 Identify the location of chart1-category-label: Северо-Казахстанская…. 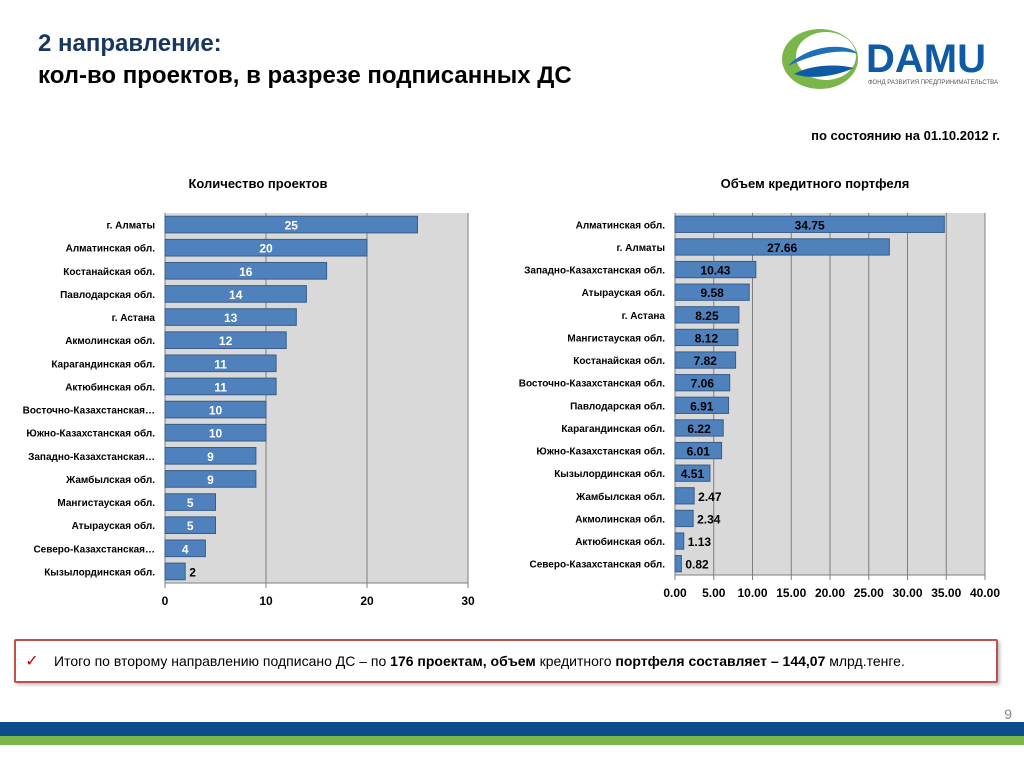
(94, 549).